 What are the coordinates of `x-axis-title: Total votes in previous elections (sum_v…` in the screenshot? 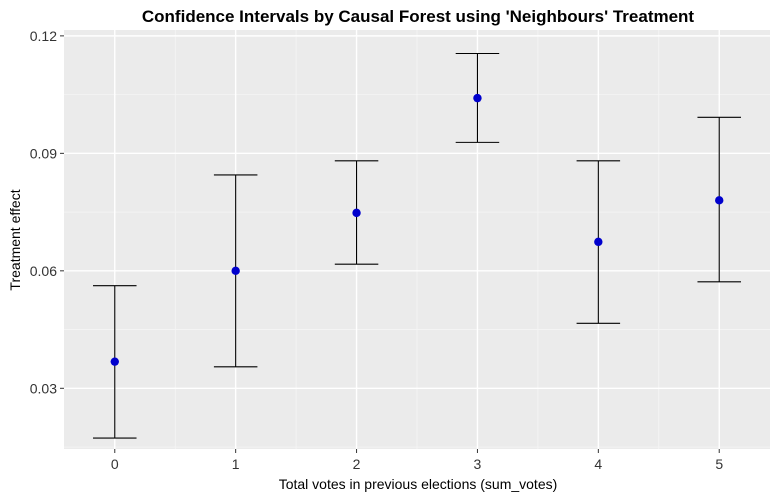 It's located at (418, 484).